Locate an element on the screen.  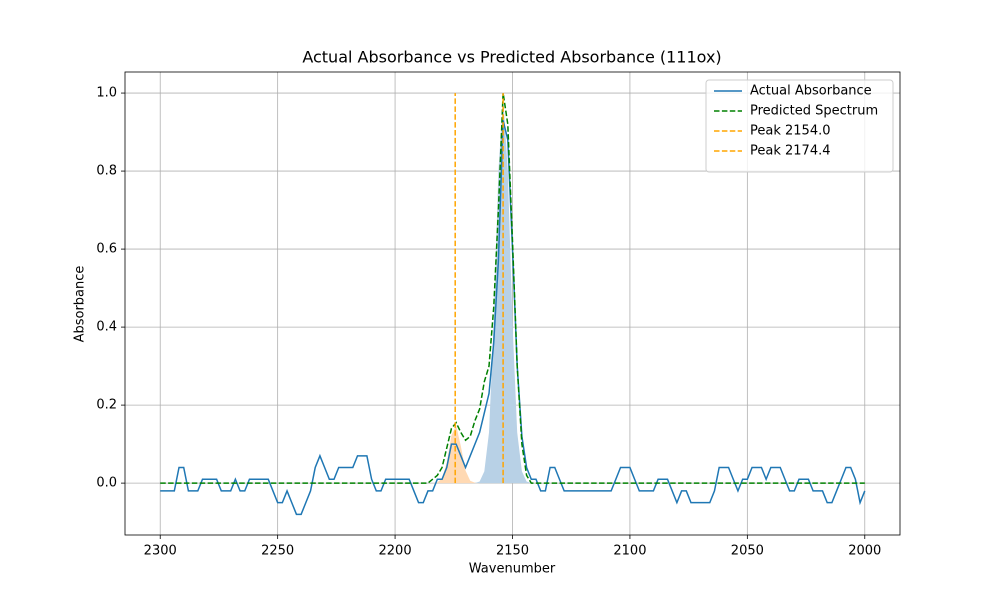
legend-label: Actual Absorbance is located at coordinates (811, 91).